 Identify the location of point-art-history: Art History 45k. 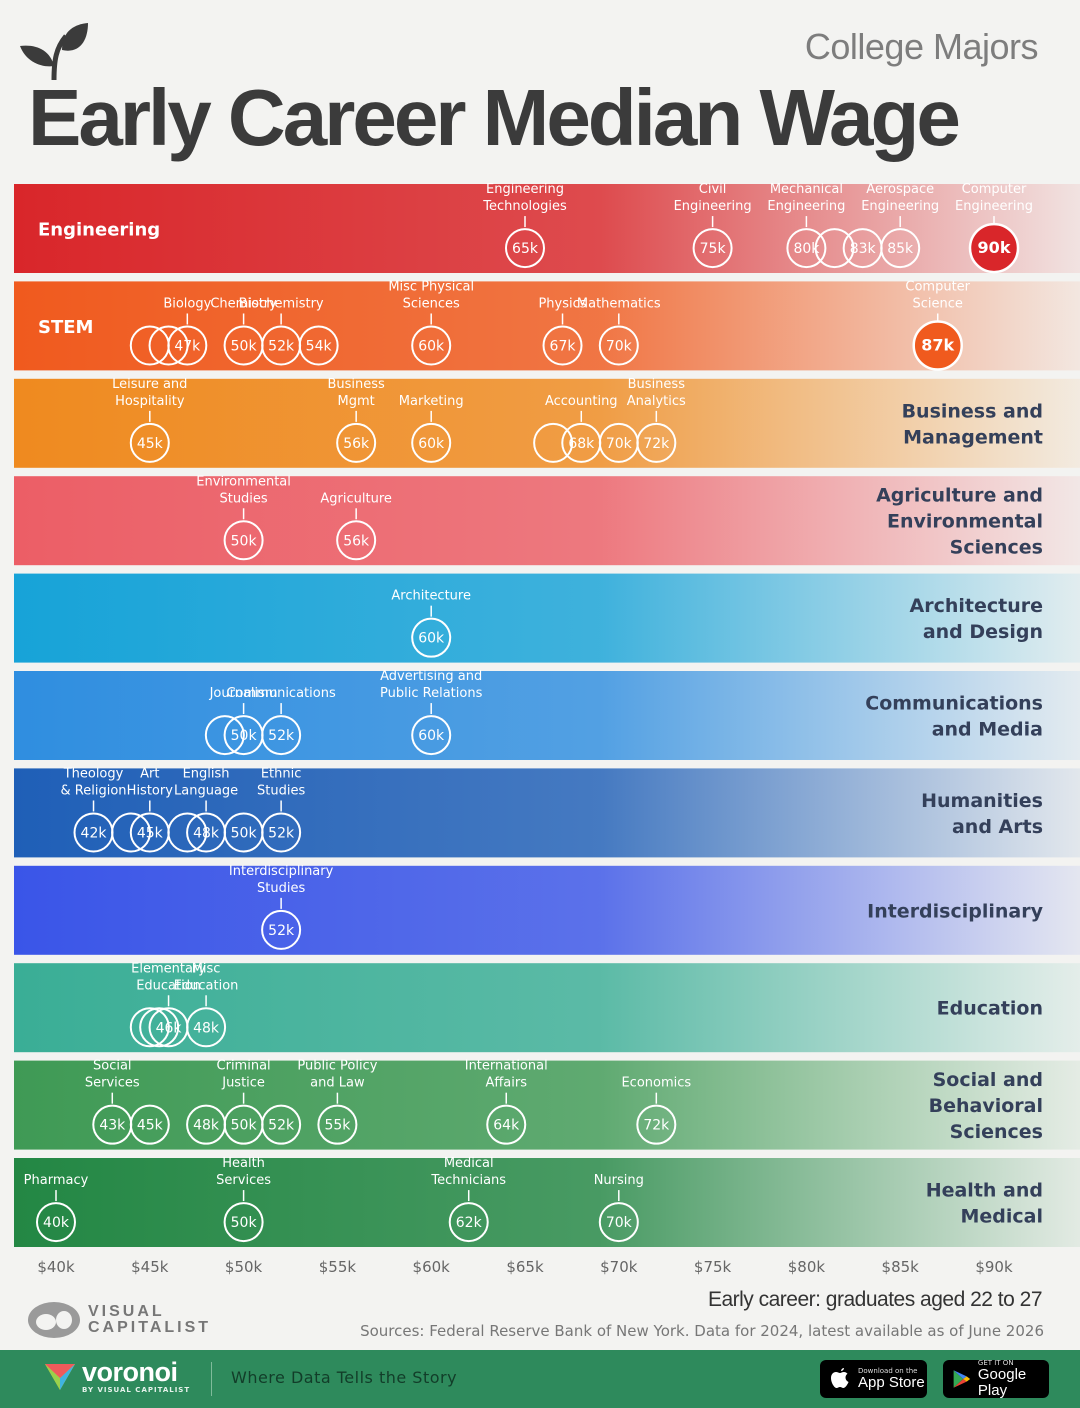
(150, 809).